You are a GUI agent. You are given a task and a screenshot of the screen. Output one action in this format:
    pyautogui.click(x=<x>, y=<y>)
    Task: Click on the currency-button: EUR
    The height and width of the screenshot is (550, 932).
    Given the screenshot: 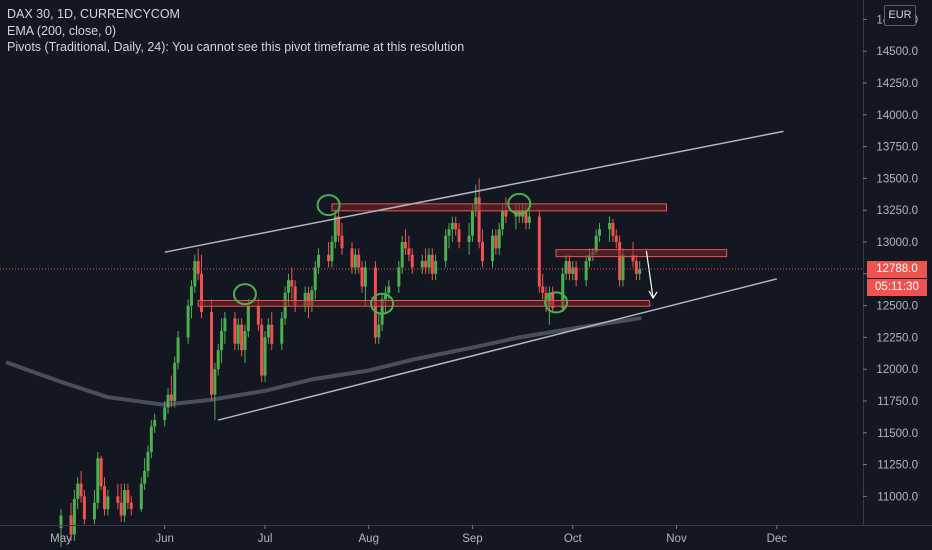 What is the action you would take?
    pyautogui.click(x=900, y=15)
    